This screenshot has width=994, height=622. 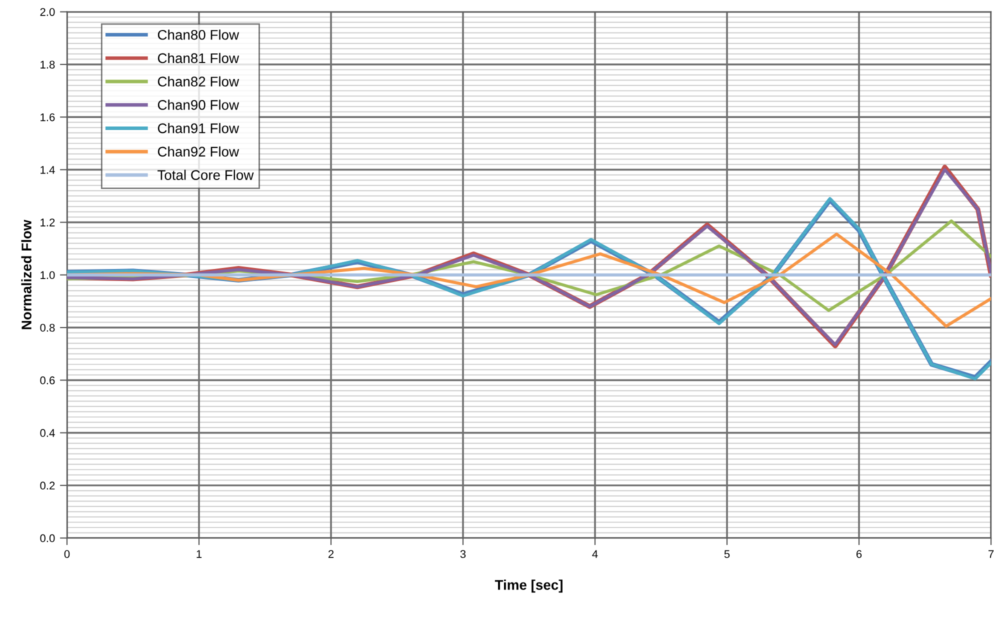 What do you see at coordinates (47, 222) in the screenshot?
I see `y-tick-label: 1.2` at bounding box center [47, 222].